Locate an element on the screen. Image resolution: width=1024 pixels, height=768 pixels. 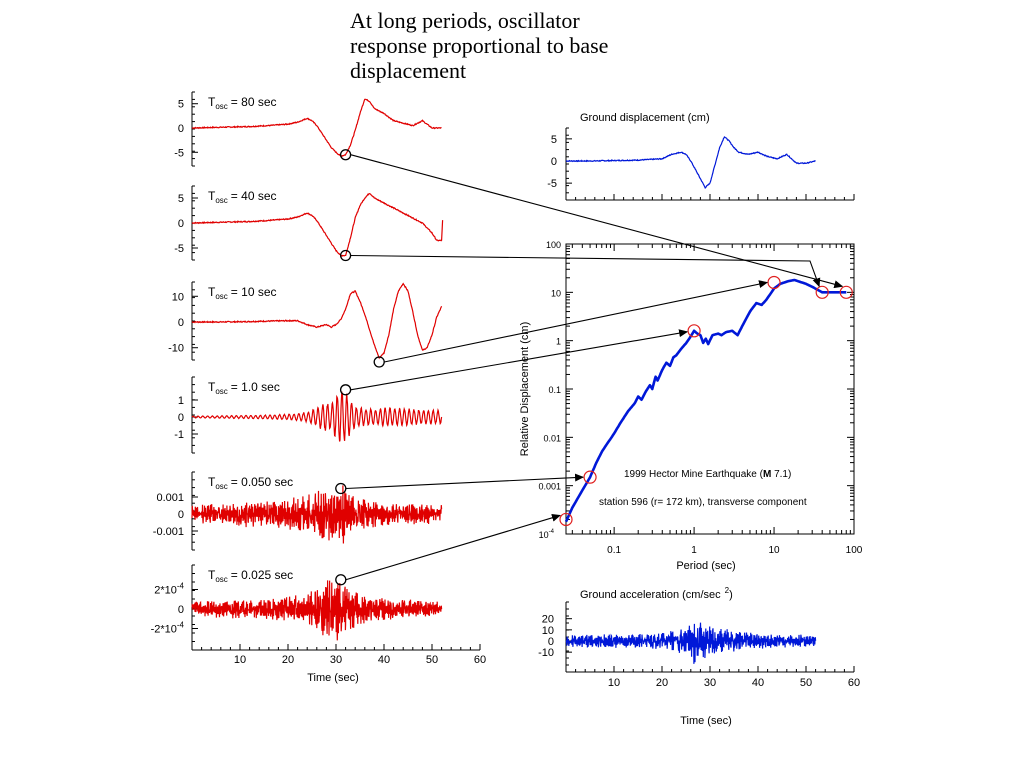
osc-005-marker is located at coordinates (341, 488).